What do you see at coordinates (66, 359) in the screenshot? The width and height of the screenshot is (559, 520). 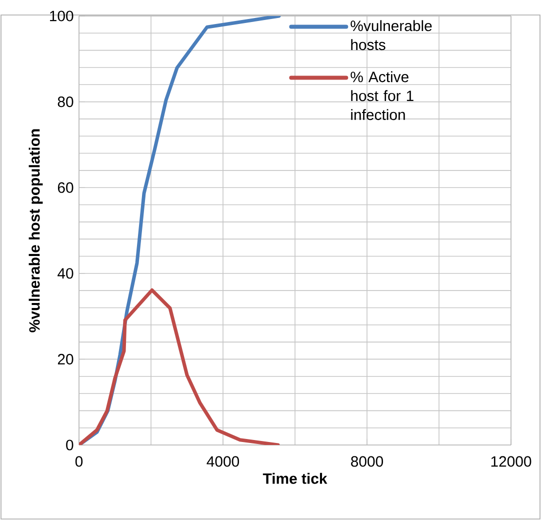 I see `y-tick-label: 20` at bounding box center [66, 359].